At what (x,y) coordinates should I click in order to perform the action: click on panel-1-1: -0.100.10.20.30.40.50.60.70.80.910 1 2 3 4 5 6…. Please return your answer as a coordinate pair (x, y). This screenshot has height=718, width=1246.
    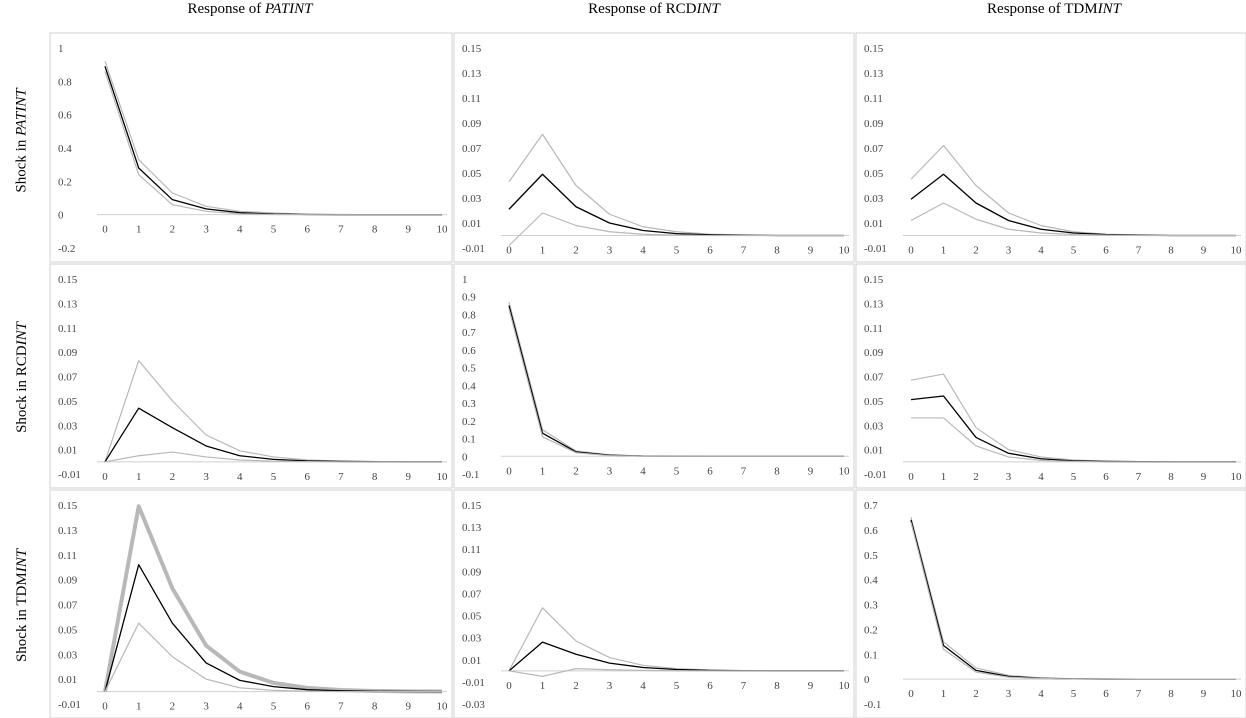
    Looking at the image, I should click on (654, 376).